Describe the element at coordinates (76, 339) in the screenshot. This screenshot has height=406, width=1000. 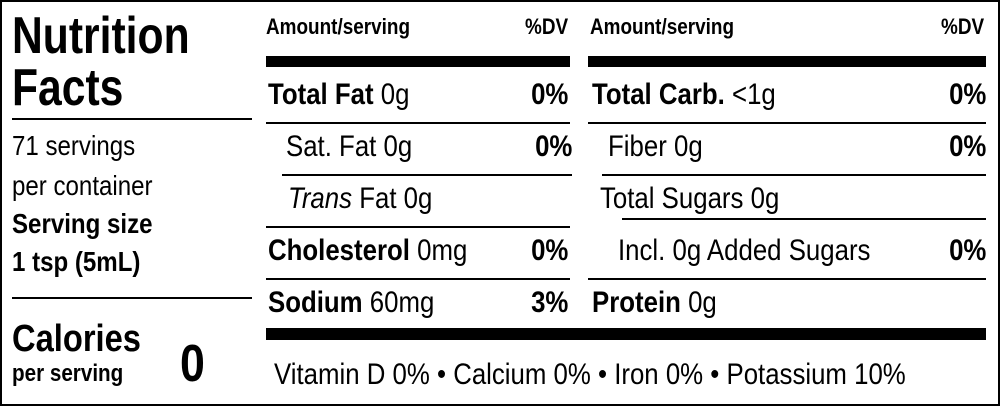
I see `calories-label: Calories` at that location.